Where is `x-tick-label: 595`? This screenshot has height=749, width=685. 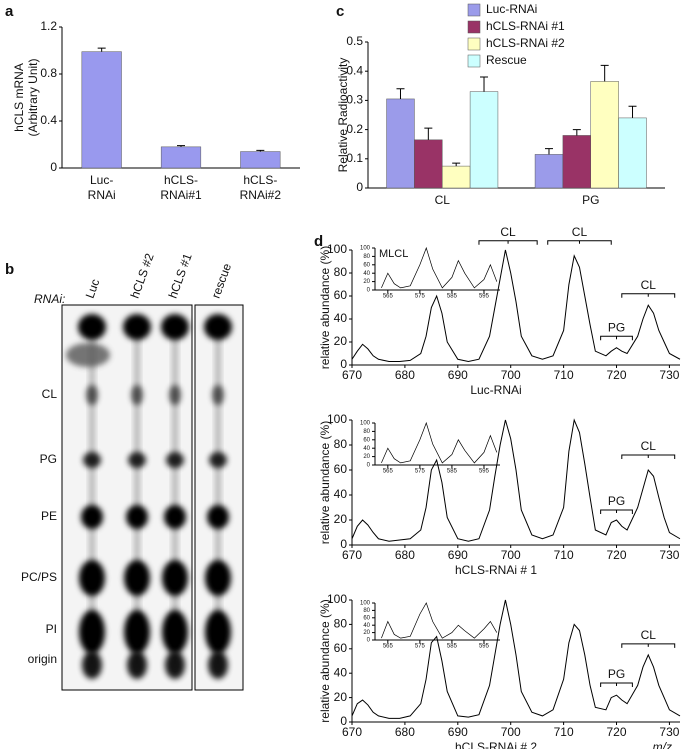 x-tick-label: 595 is located at coordinates (484, 472).